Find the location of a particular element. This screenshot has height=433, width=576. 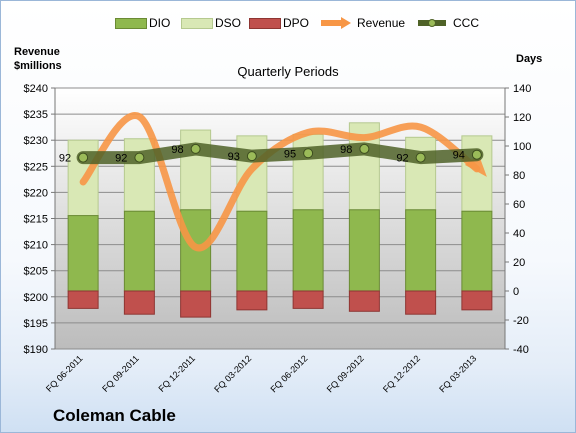

left-axis-tick-label: $230 is located at coordinates (36, 141).